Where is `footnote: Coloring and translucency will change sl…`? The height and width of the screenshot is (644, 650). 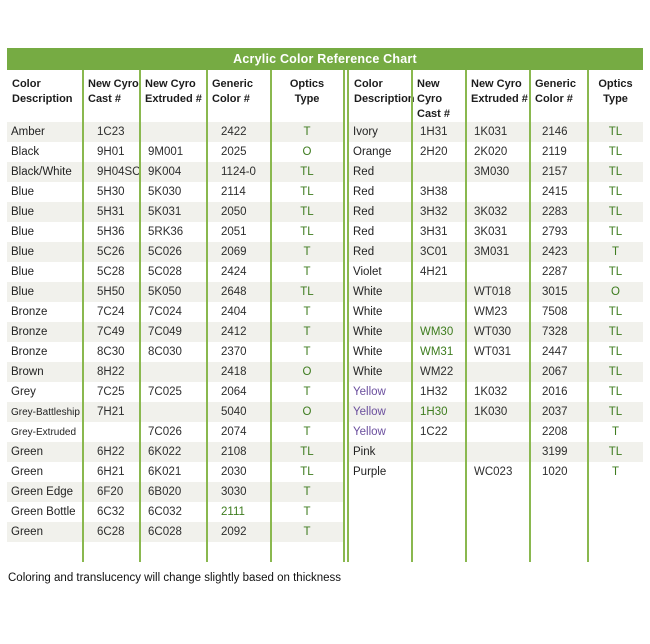 footnote: Coloring and translucency will change sl… is located at coordinates (175, 578).